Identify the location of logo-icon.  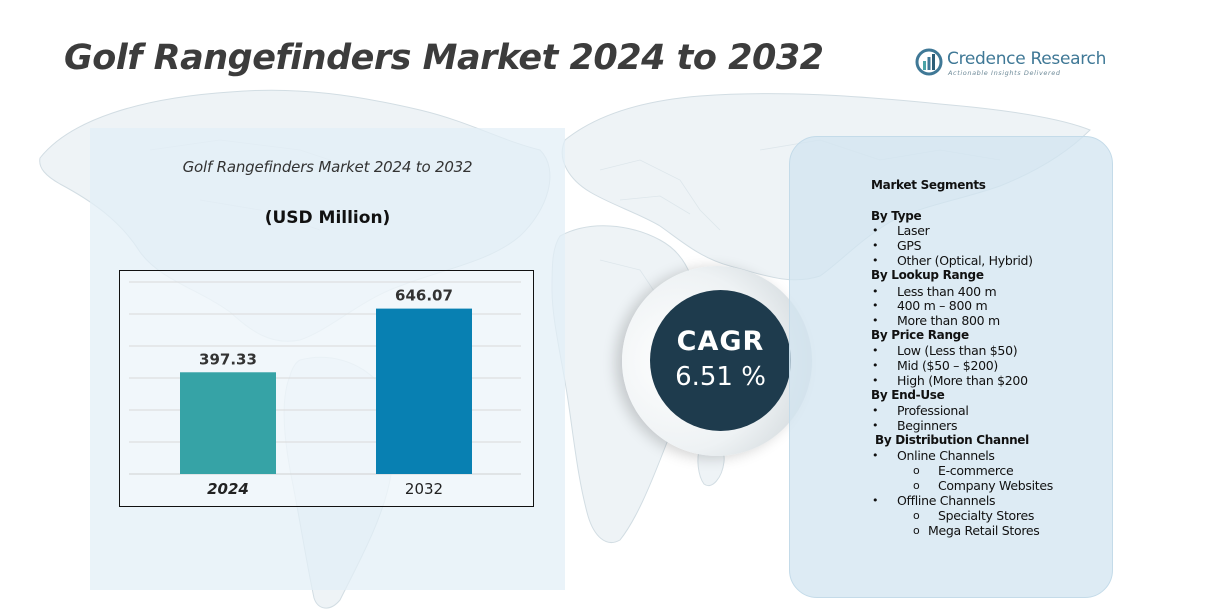
(929, 62).